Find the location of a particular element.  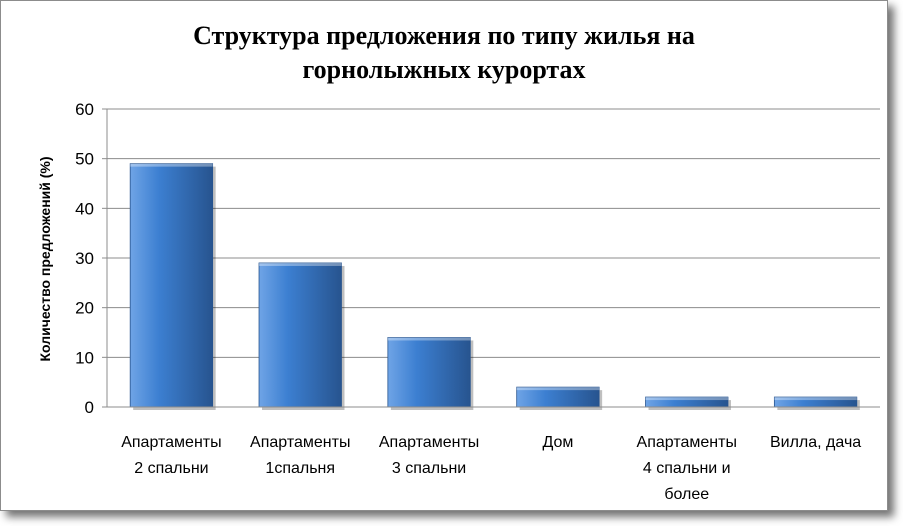

y-tick-label: 0 is located at coordinates (89, 407).